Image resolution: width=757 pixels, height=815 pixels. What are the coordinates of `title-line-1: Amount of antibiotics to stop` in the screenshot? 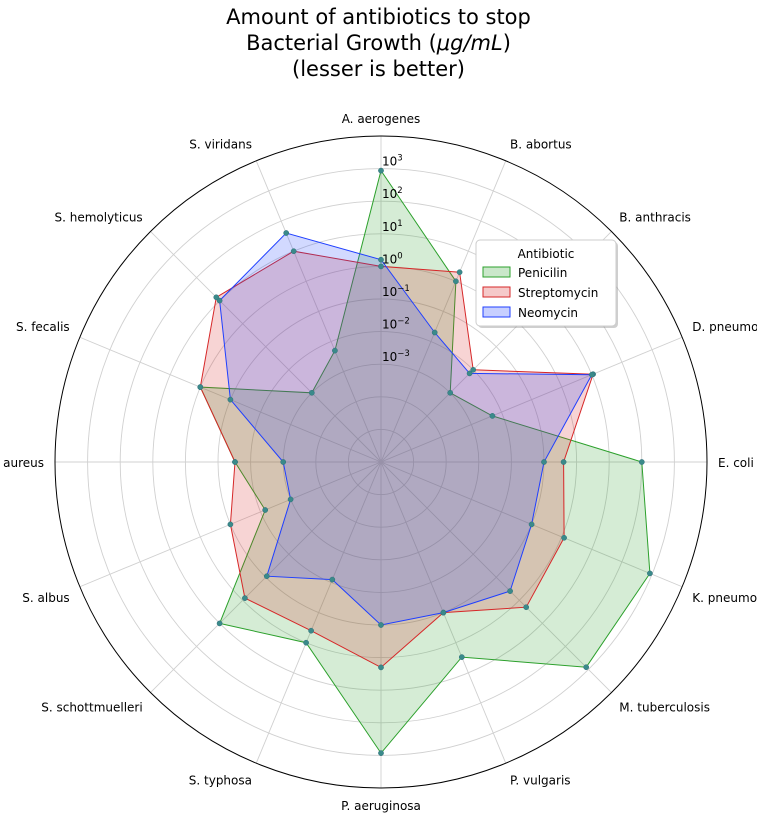 It's located at (378, 17).